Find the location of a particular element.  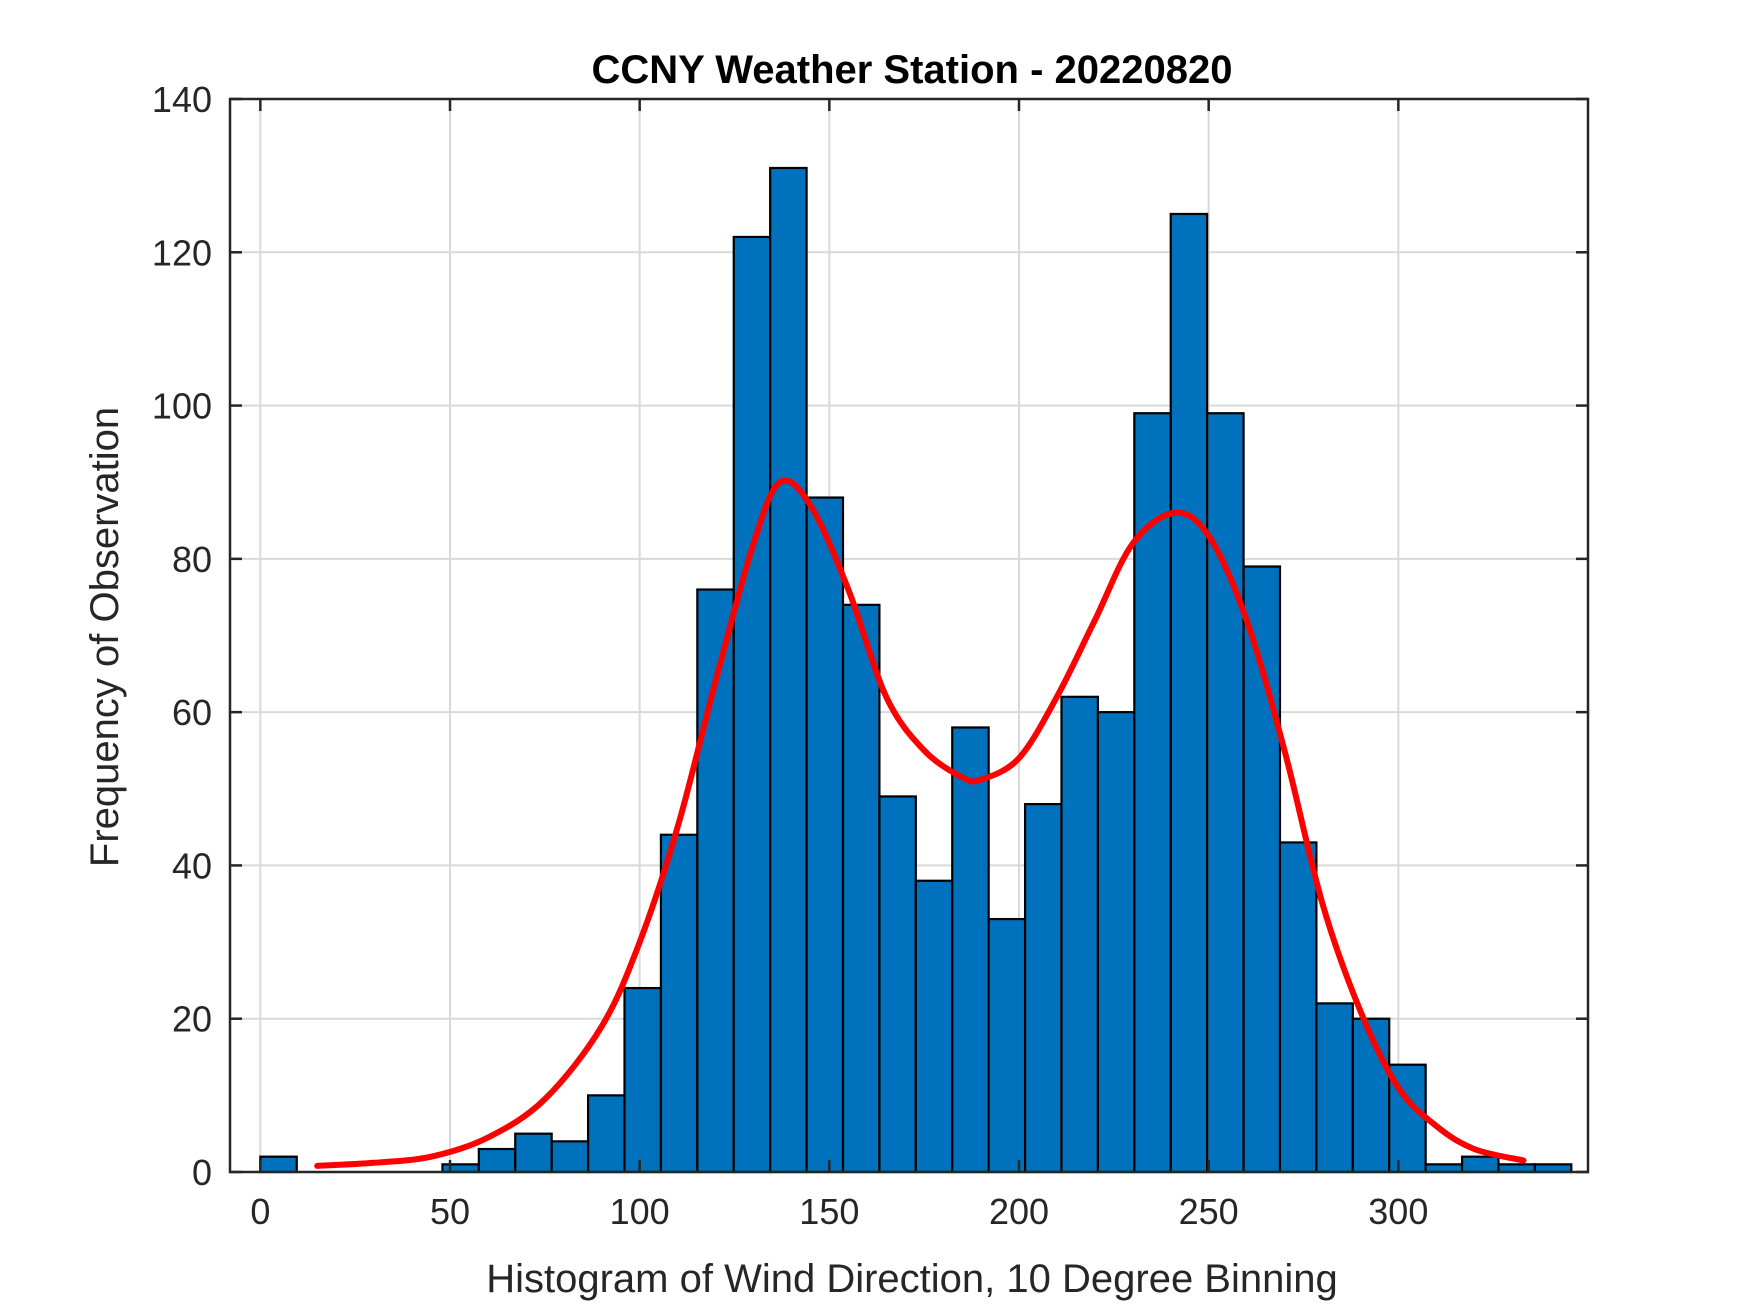

y-tick-label: 20 is located at coordinates (192, 1019).